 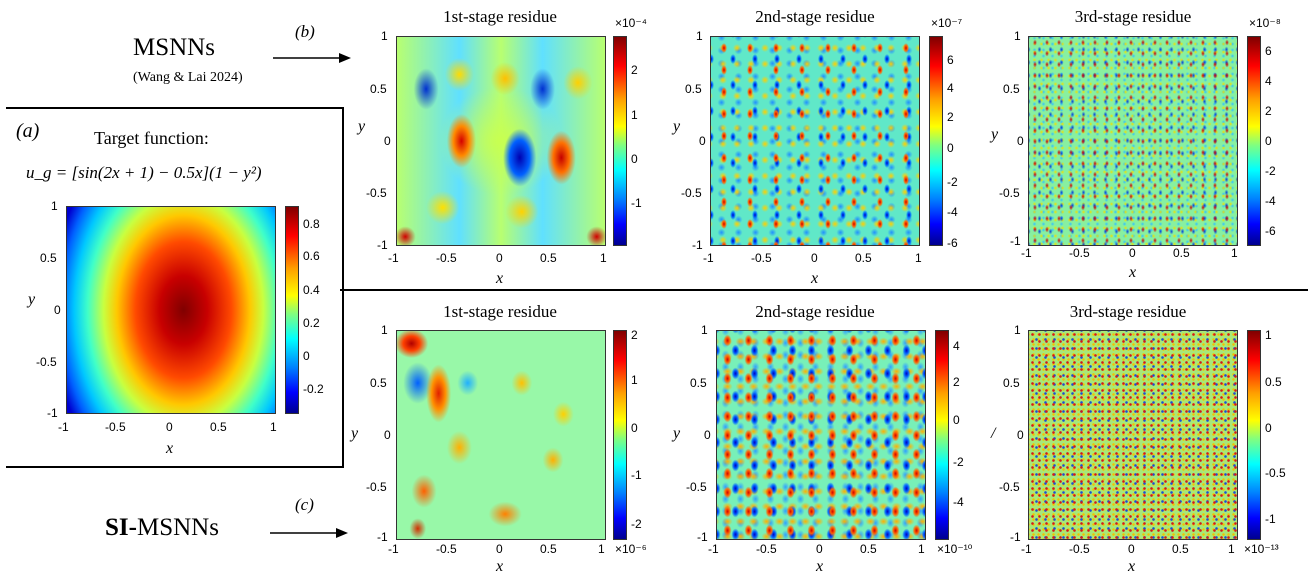 What do you see at coordinates (177, 527) in the screenshot?
I see `si-suffix: MSNNs` at bounding box center [177, 527].